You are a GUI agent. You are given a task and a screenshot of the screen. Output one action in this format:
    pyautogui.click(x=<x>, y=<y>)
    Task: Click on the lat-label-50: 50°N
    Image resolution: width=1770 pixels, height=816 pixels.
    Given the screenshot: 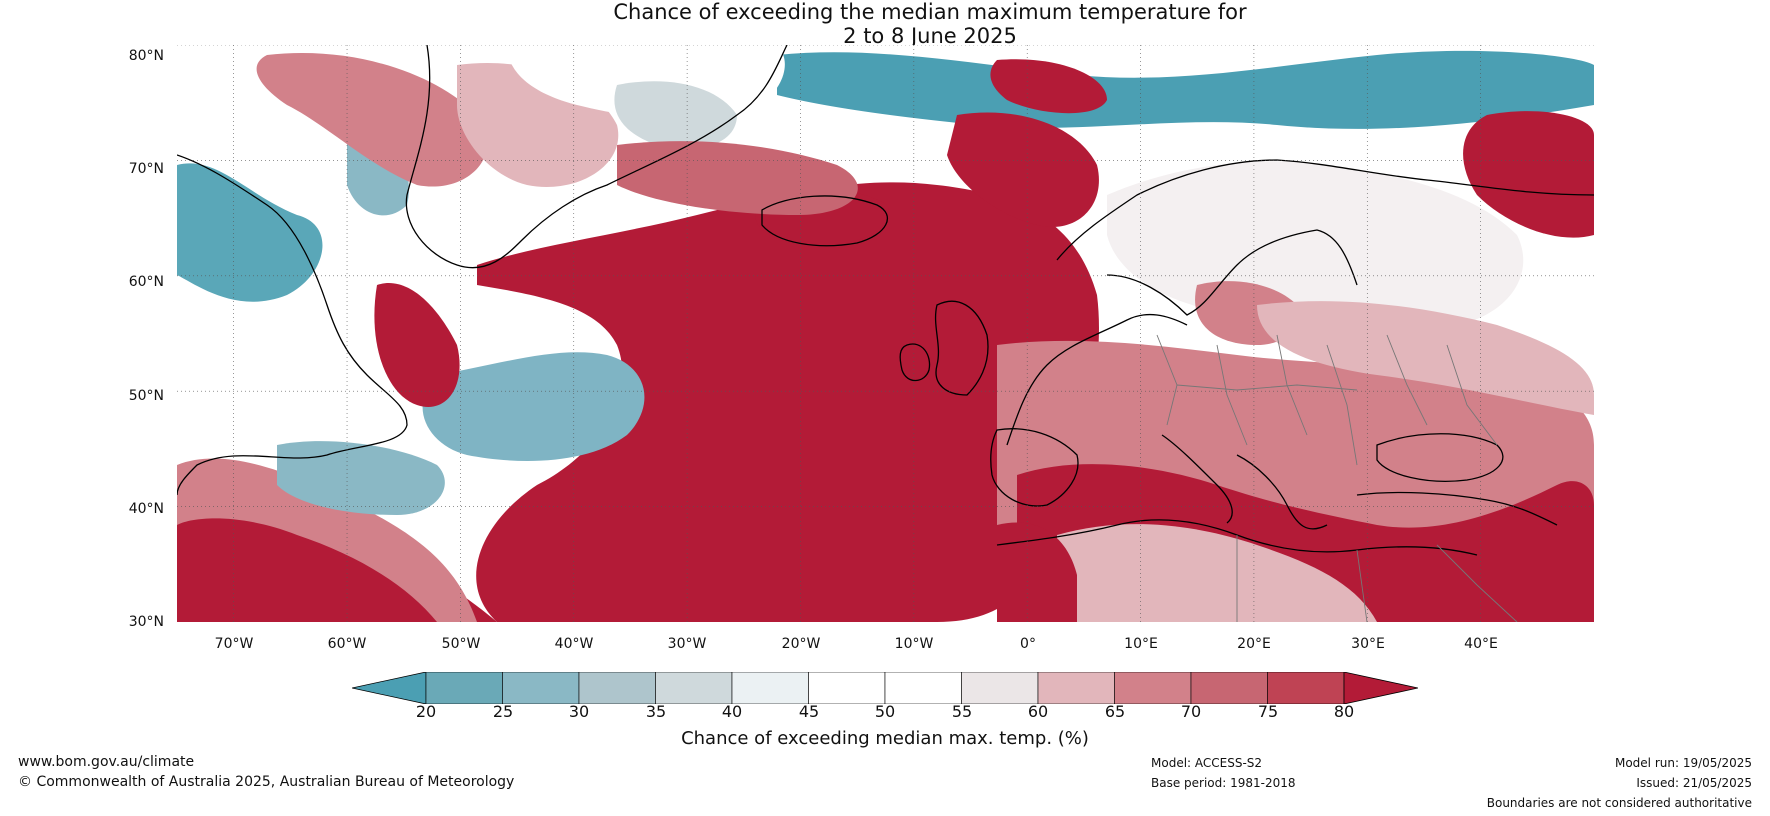 What is the action you would take?
    pyautogui.click(x=146, y=396)
    